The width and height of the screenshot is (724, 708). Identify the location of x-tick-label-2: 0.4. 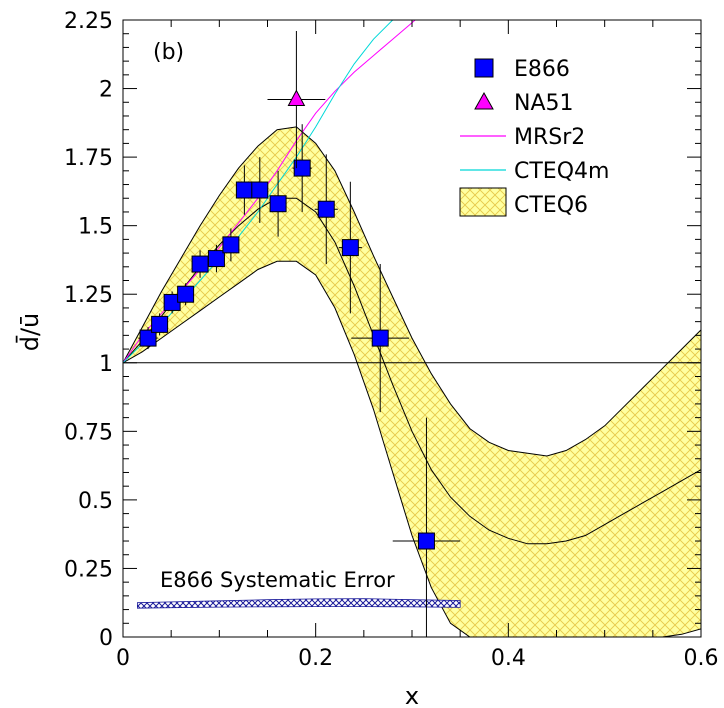
(508, 658).